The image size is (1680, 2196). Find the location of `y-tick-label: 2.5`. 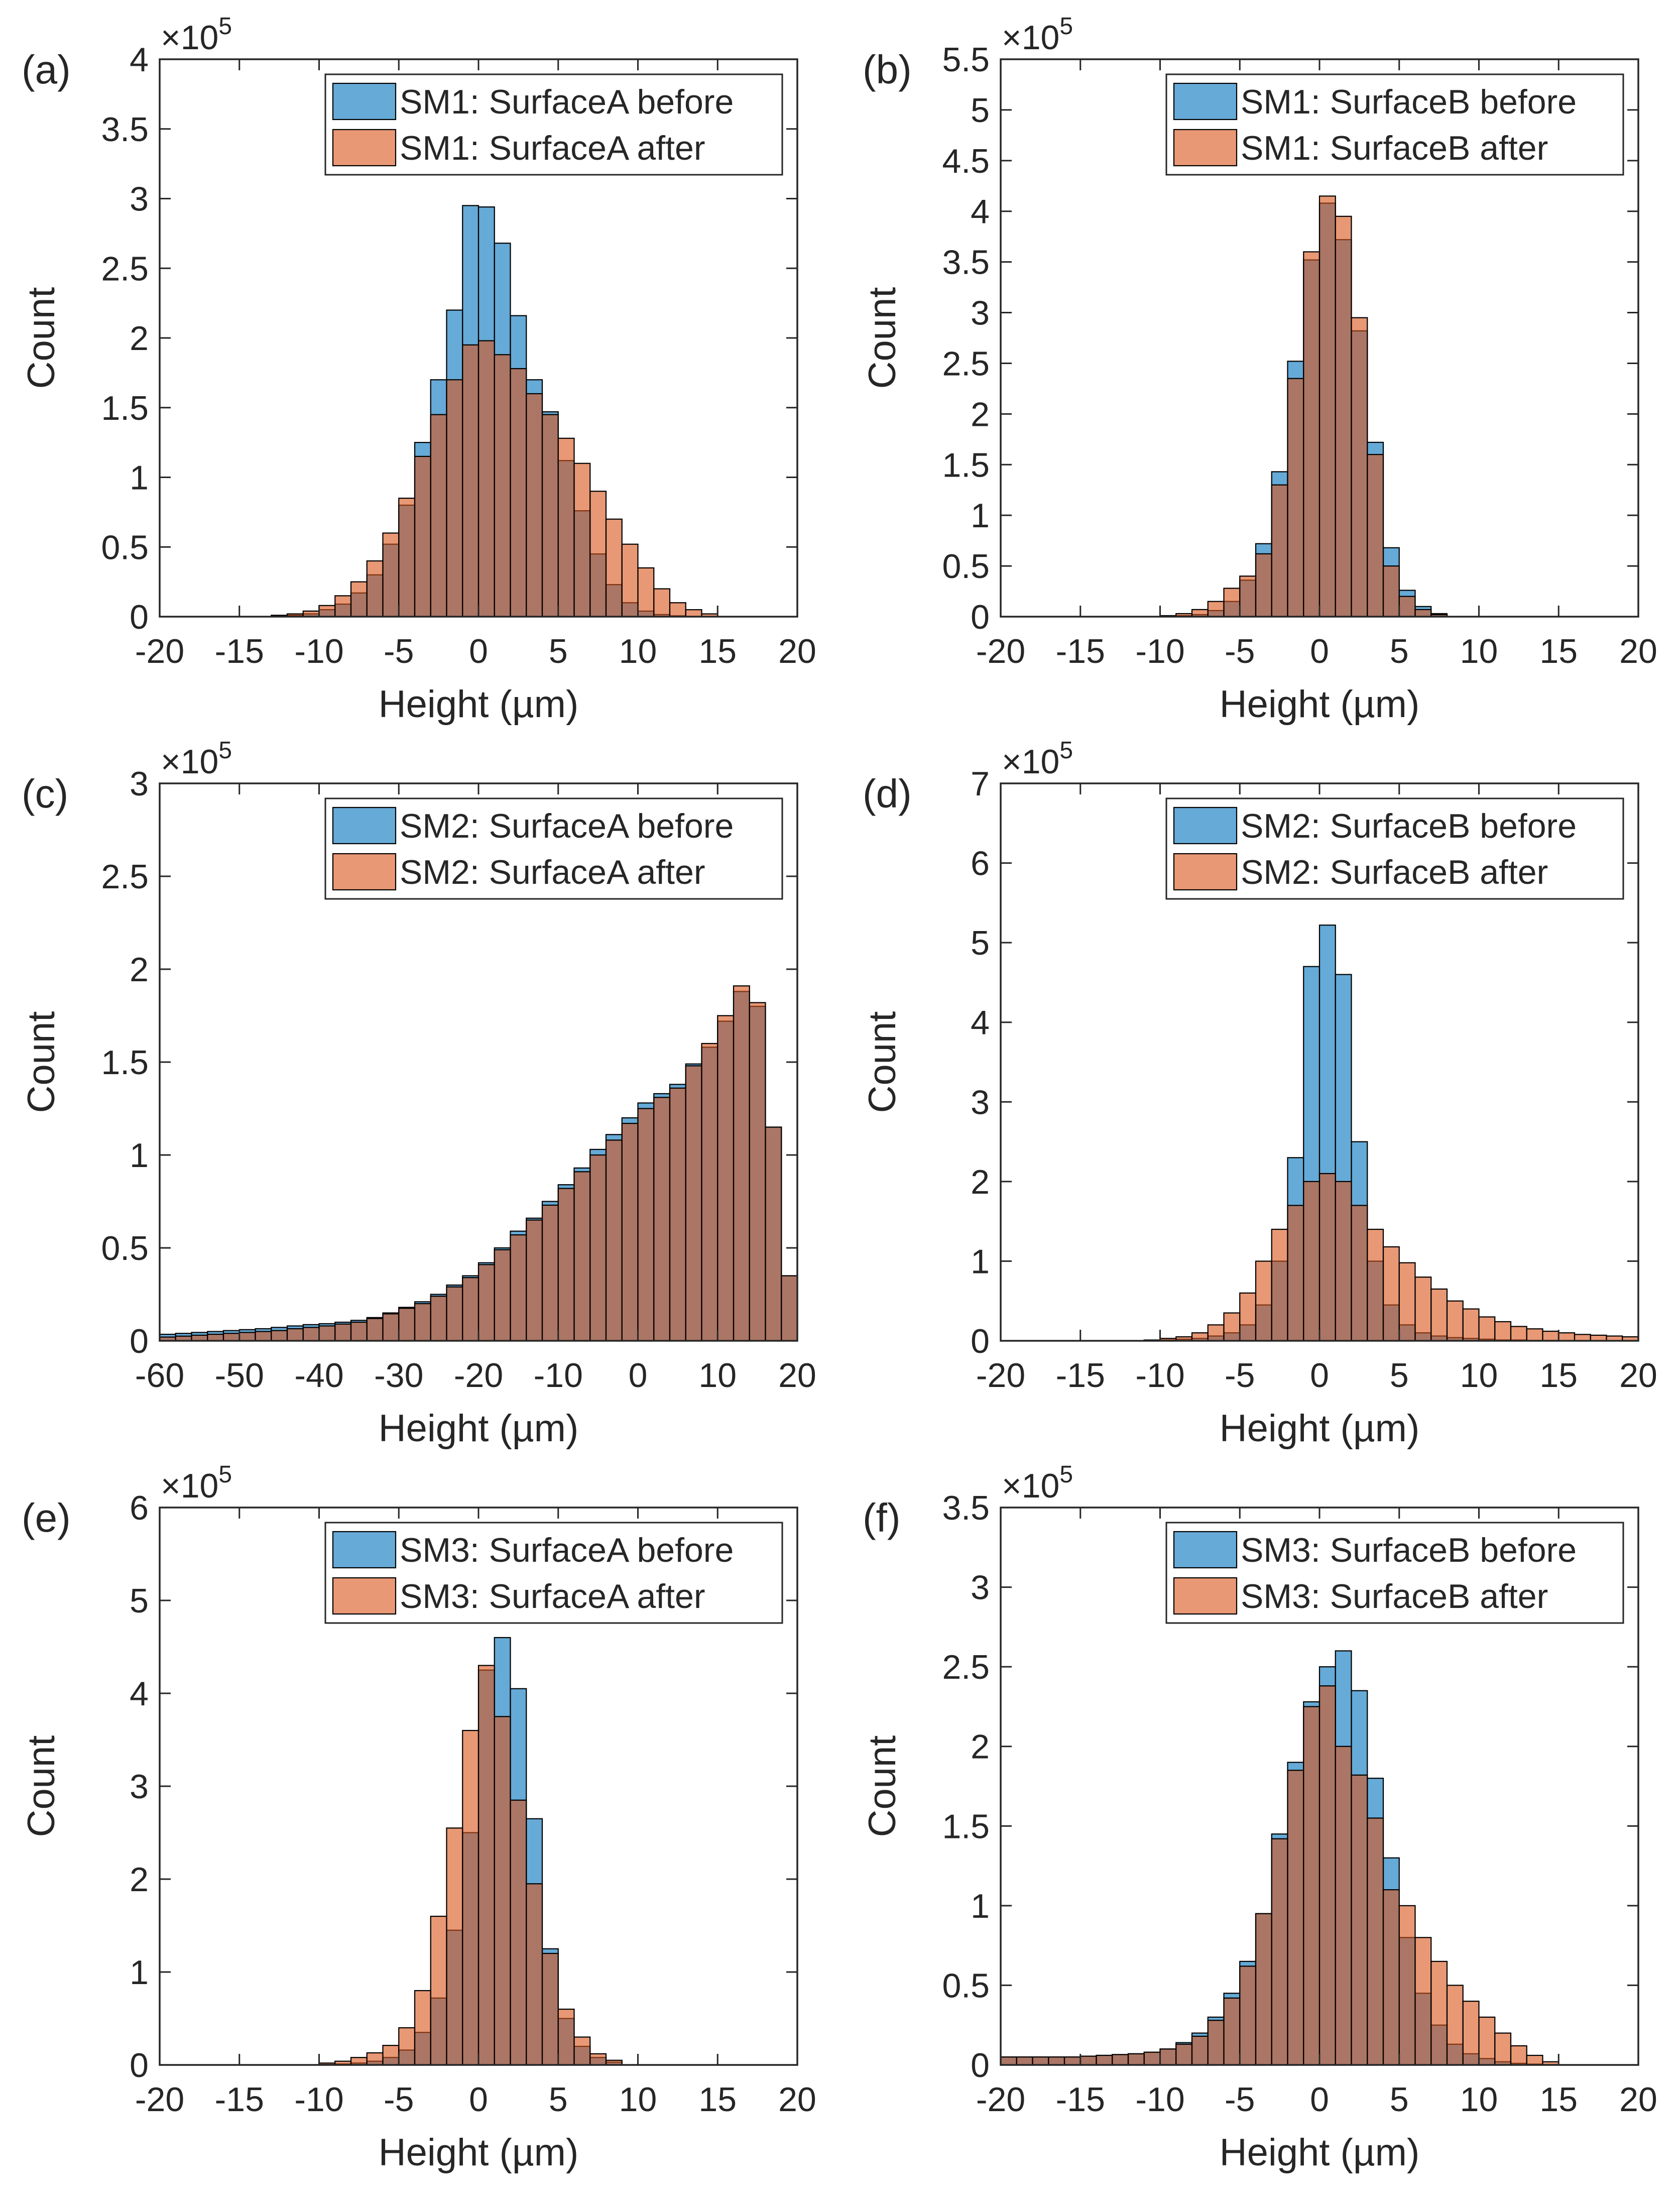

y-tick-label: 2.5 is located at coordinates (125, 269).